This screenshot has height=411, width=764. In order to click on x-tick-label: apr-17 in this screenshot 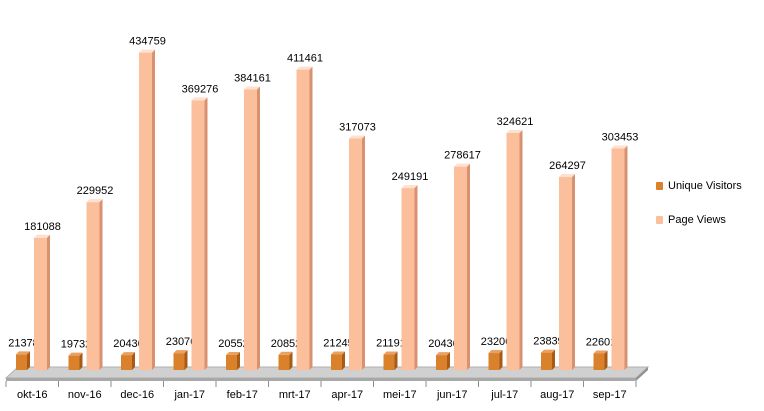, I will do `click(347, 395)`.